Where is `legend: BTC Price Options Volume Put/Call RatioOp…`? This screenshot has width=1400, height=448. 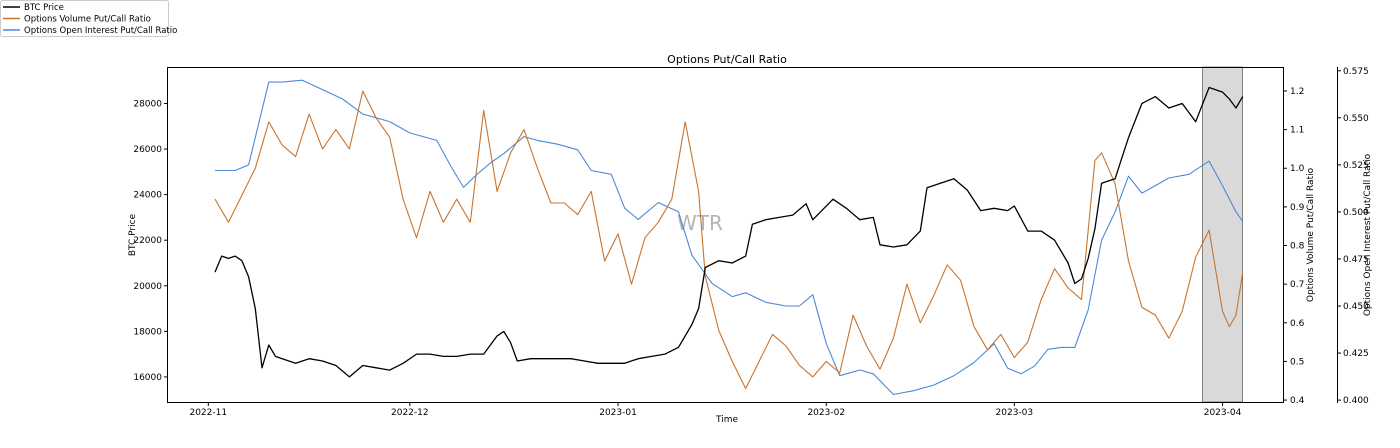 legend: BTC Price Options Volume Put/Call RatioOp… is located at coordinates (88, 18).